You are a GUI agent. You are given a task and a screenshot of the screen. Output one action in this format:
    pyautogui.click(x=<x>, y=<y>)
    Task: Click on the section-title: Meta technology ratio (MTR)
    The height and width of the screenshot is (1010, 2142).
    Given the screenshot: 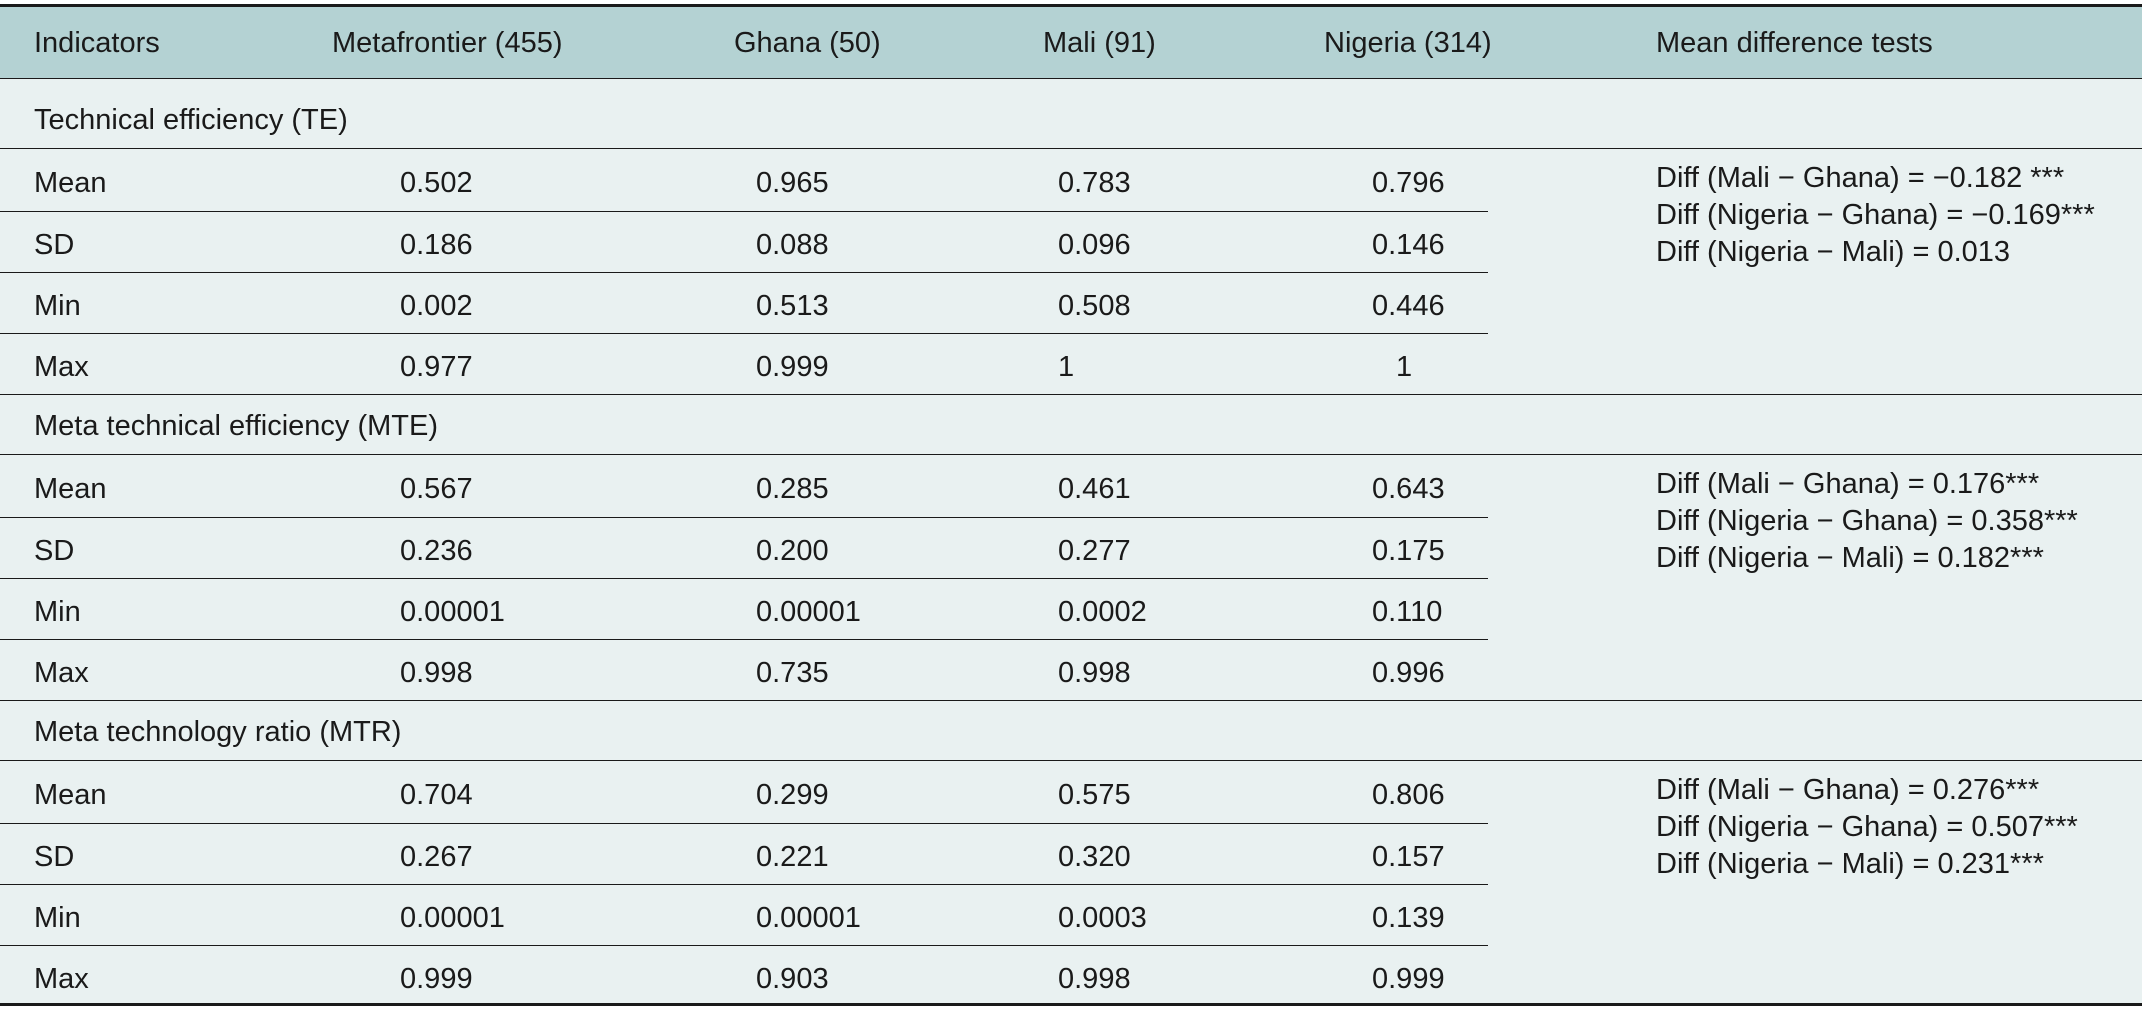 What is the action you would take?
    pyautogui.click(x=218, y=732)
    